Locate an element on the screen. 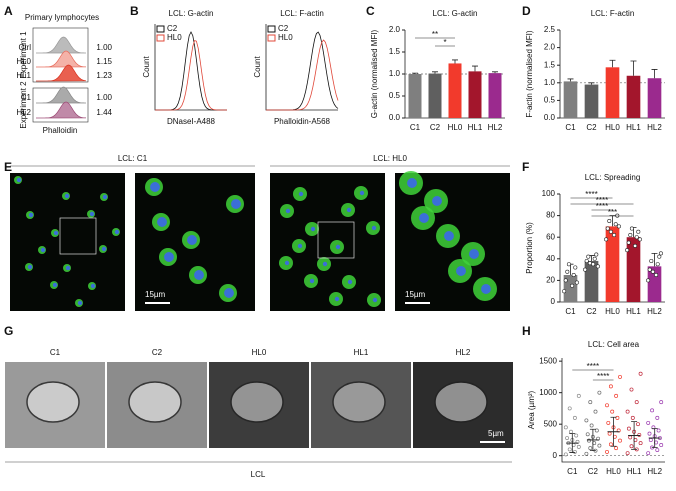 The image size is (676, 491). experiment-label: Experiment 1 is located at coordinates (23, 55).